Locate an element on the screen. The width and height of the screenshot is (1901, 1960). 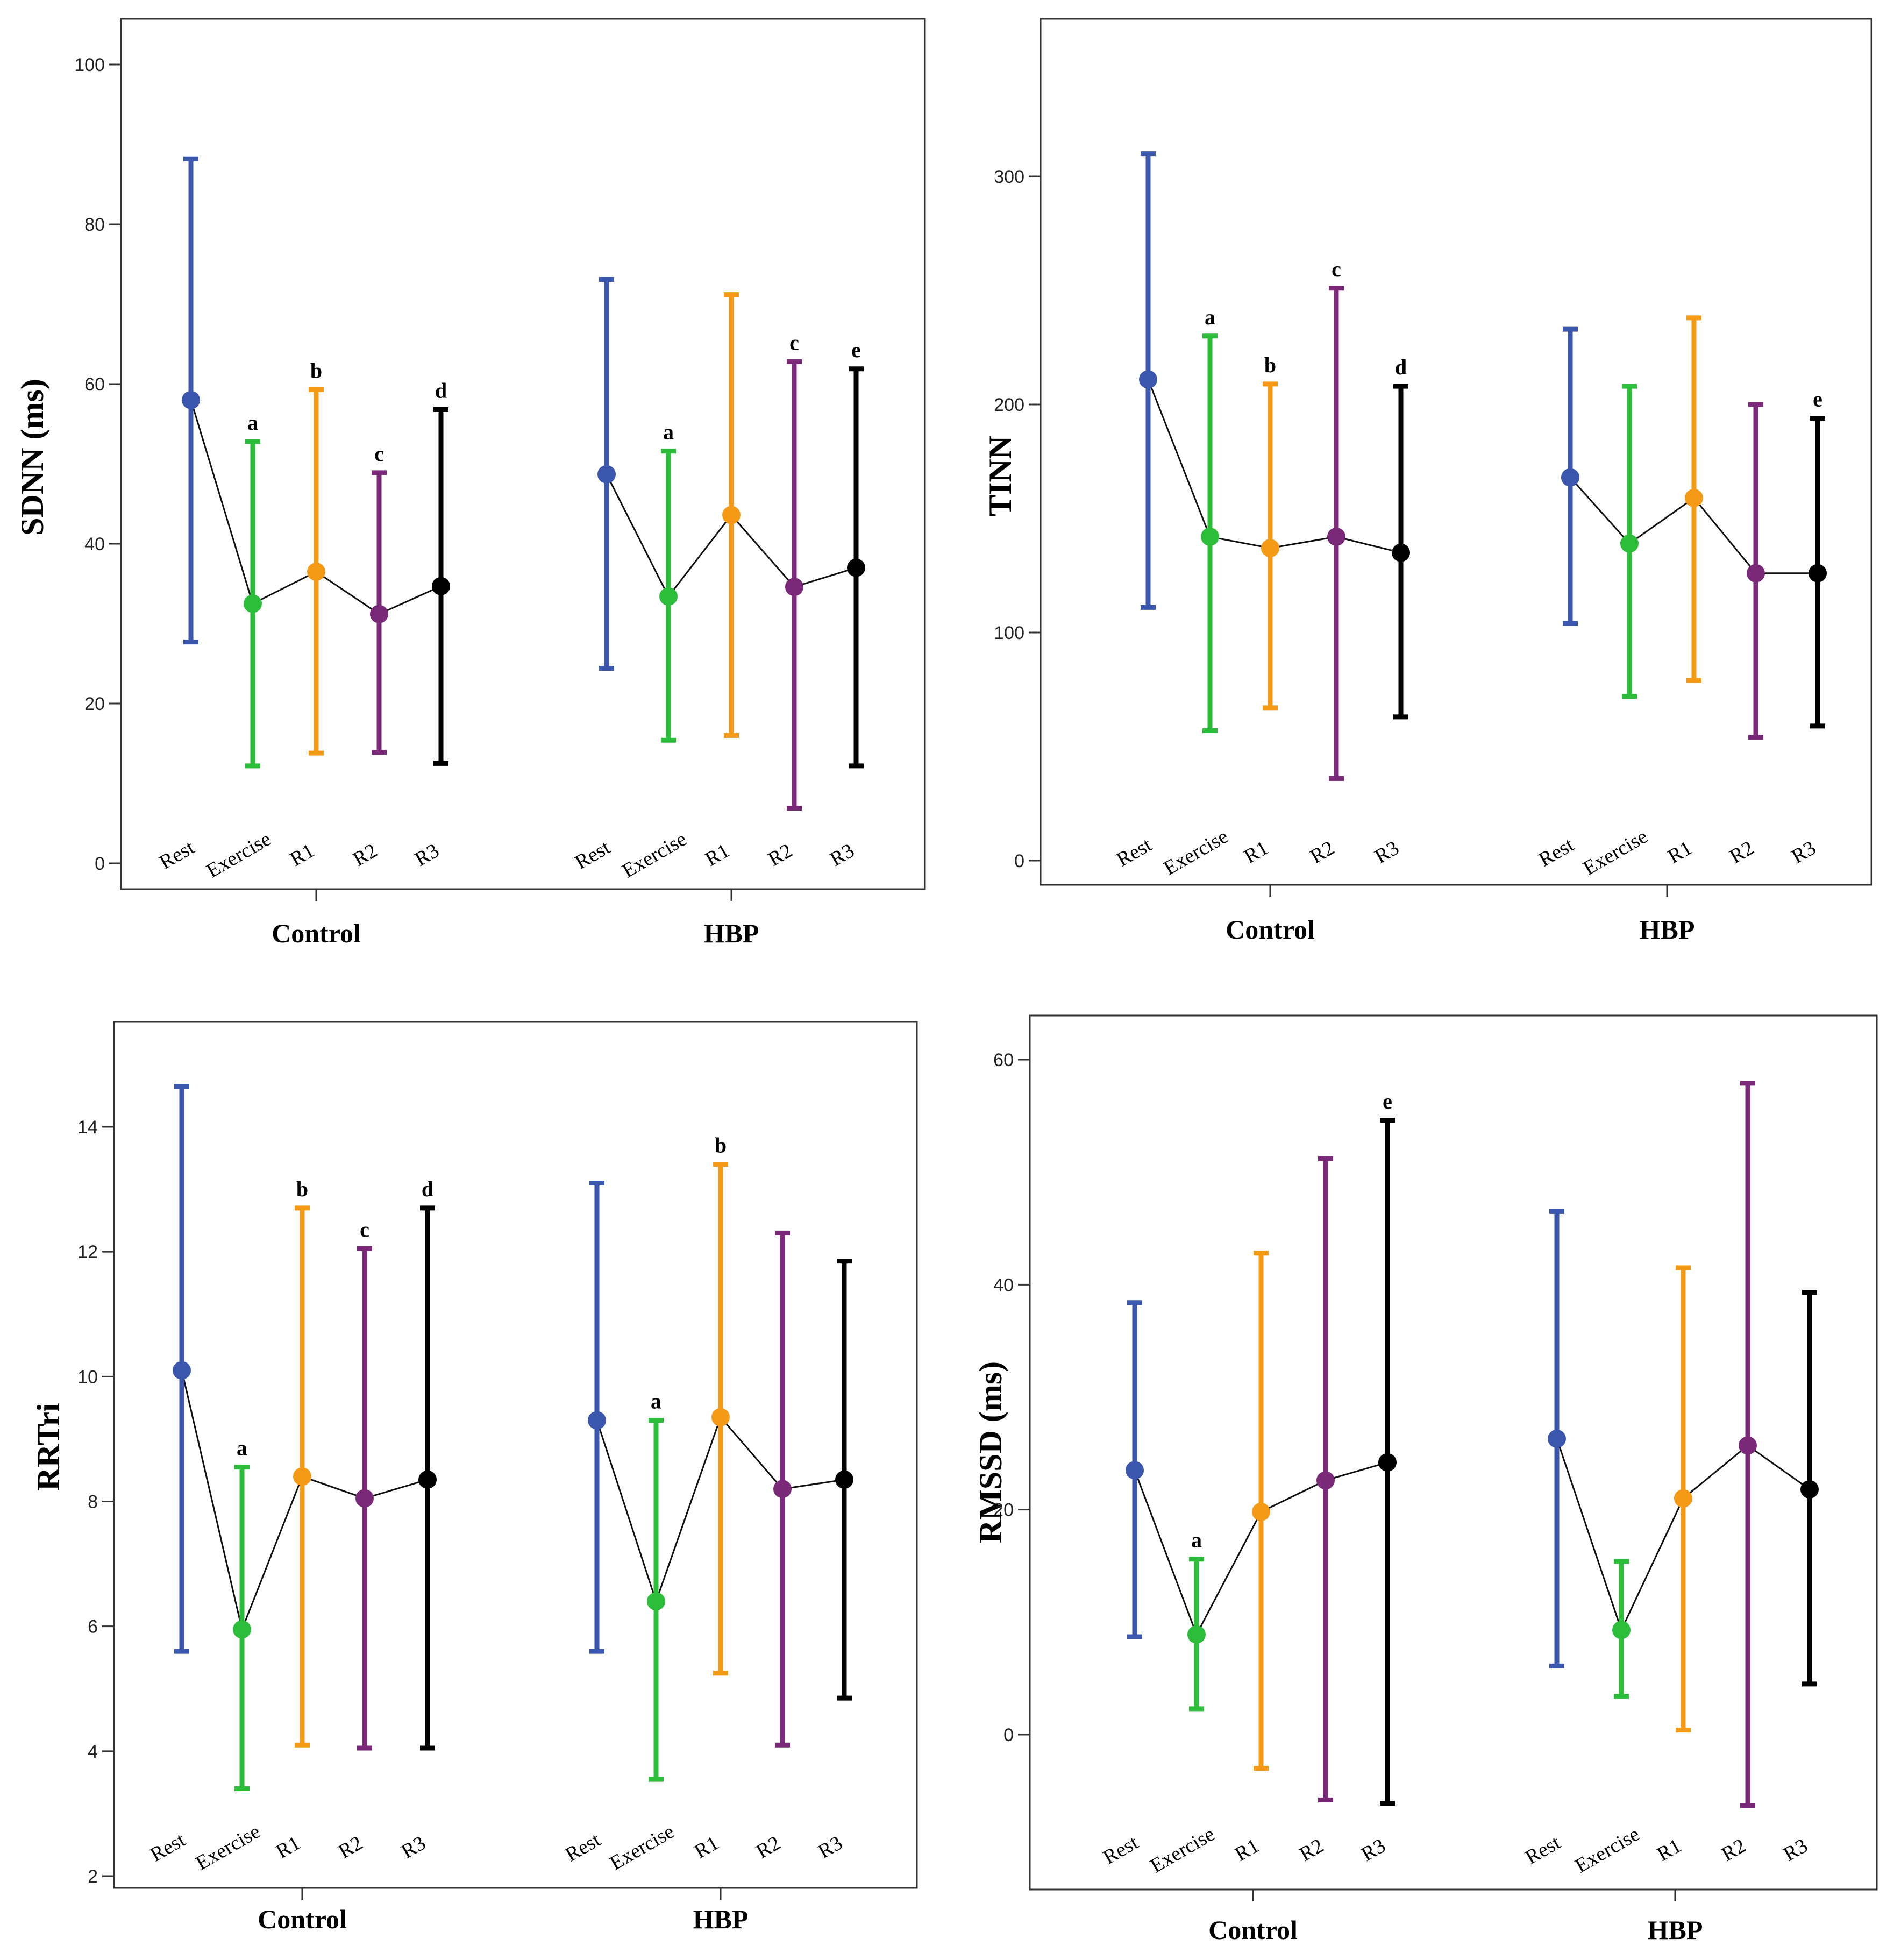
y-axis: 2 4 6 8 10 12 14 is located at coordinates (399, 1509).